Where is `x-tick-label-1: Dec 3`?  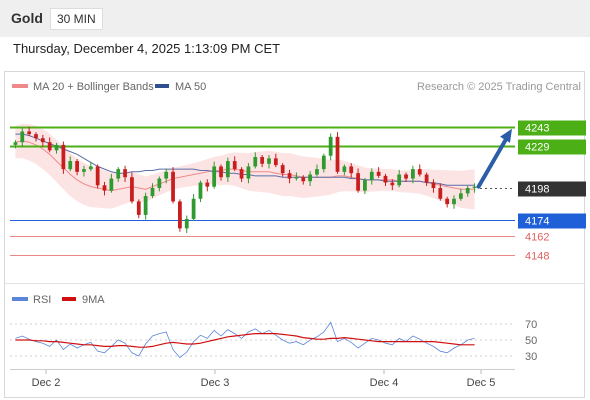 x-tick-label-1: Dec 3 is located at coordinates (215, 383).